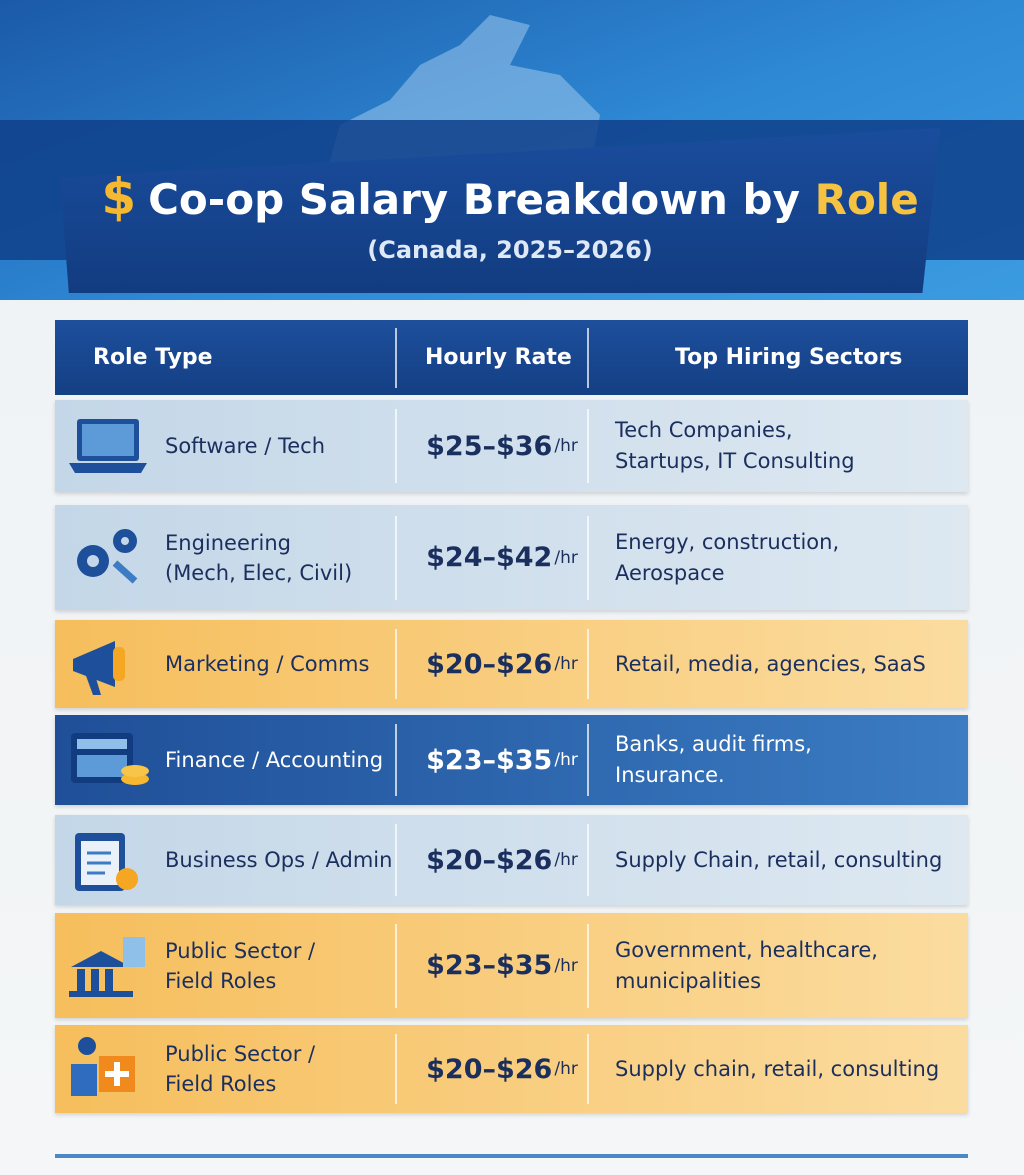 The image size is (1024, 1175). I want to click on sectors-cell: Energy, construction, Aerospace, so click(790, 557).